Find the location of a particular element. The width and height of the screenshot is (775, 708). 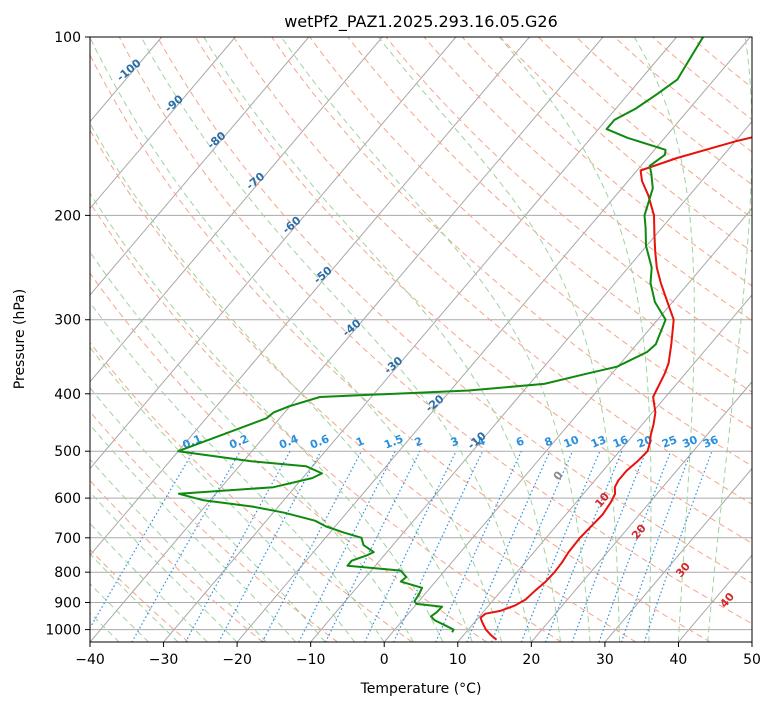

mixing-ratio-label: 2 is located at coordinates (419, 441).